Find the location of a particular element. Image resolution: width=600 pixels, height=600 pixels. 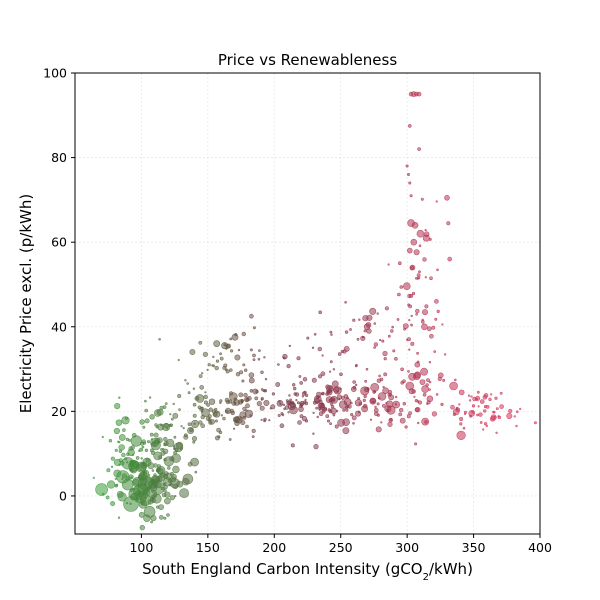

x-tick-label: 400 is located at coordinates (540, 547).